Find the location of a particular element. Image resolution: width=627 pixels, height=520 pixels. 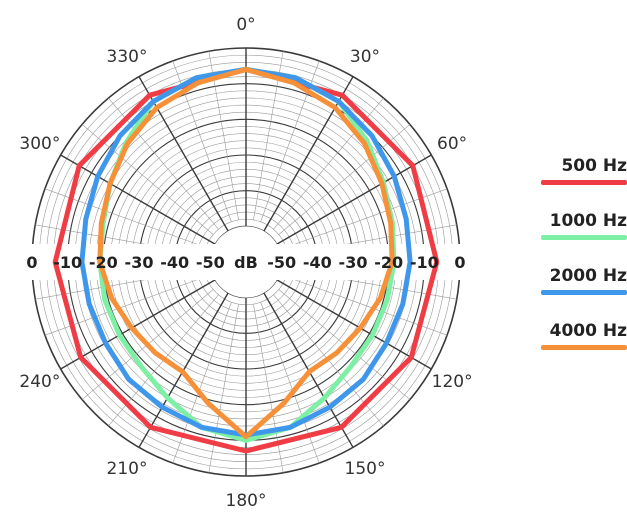

legend: 500 Hz 1000 Hz 2000 Hz 4000 Hz is located at coordinates (583, 260).